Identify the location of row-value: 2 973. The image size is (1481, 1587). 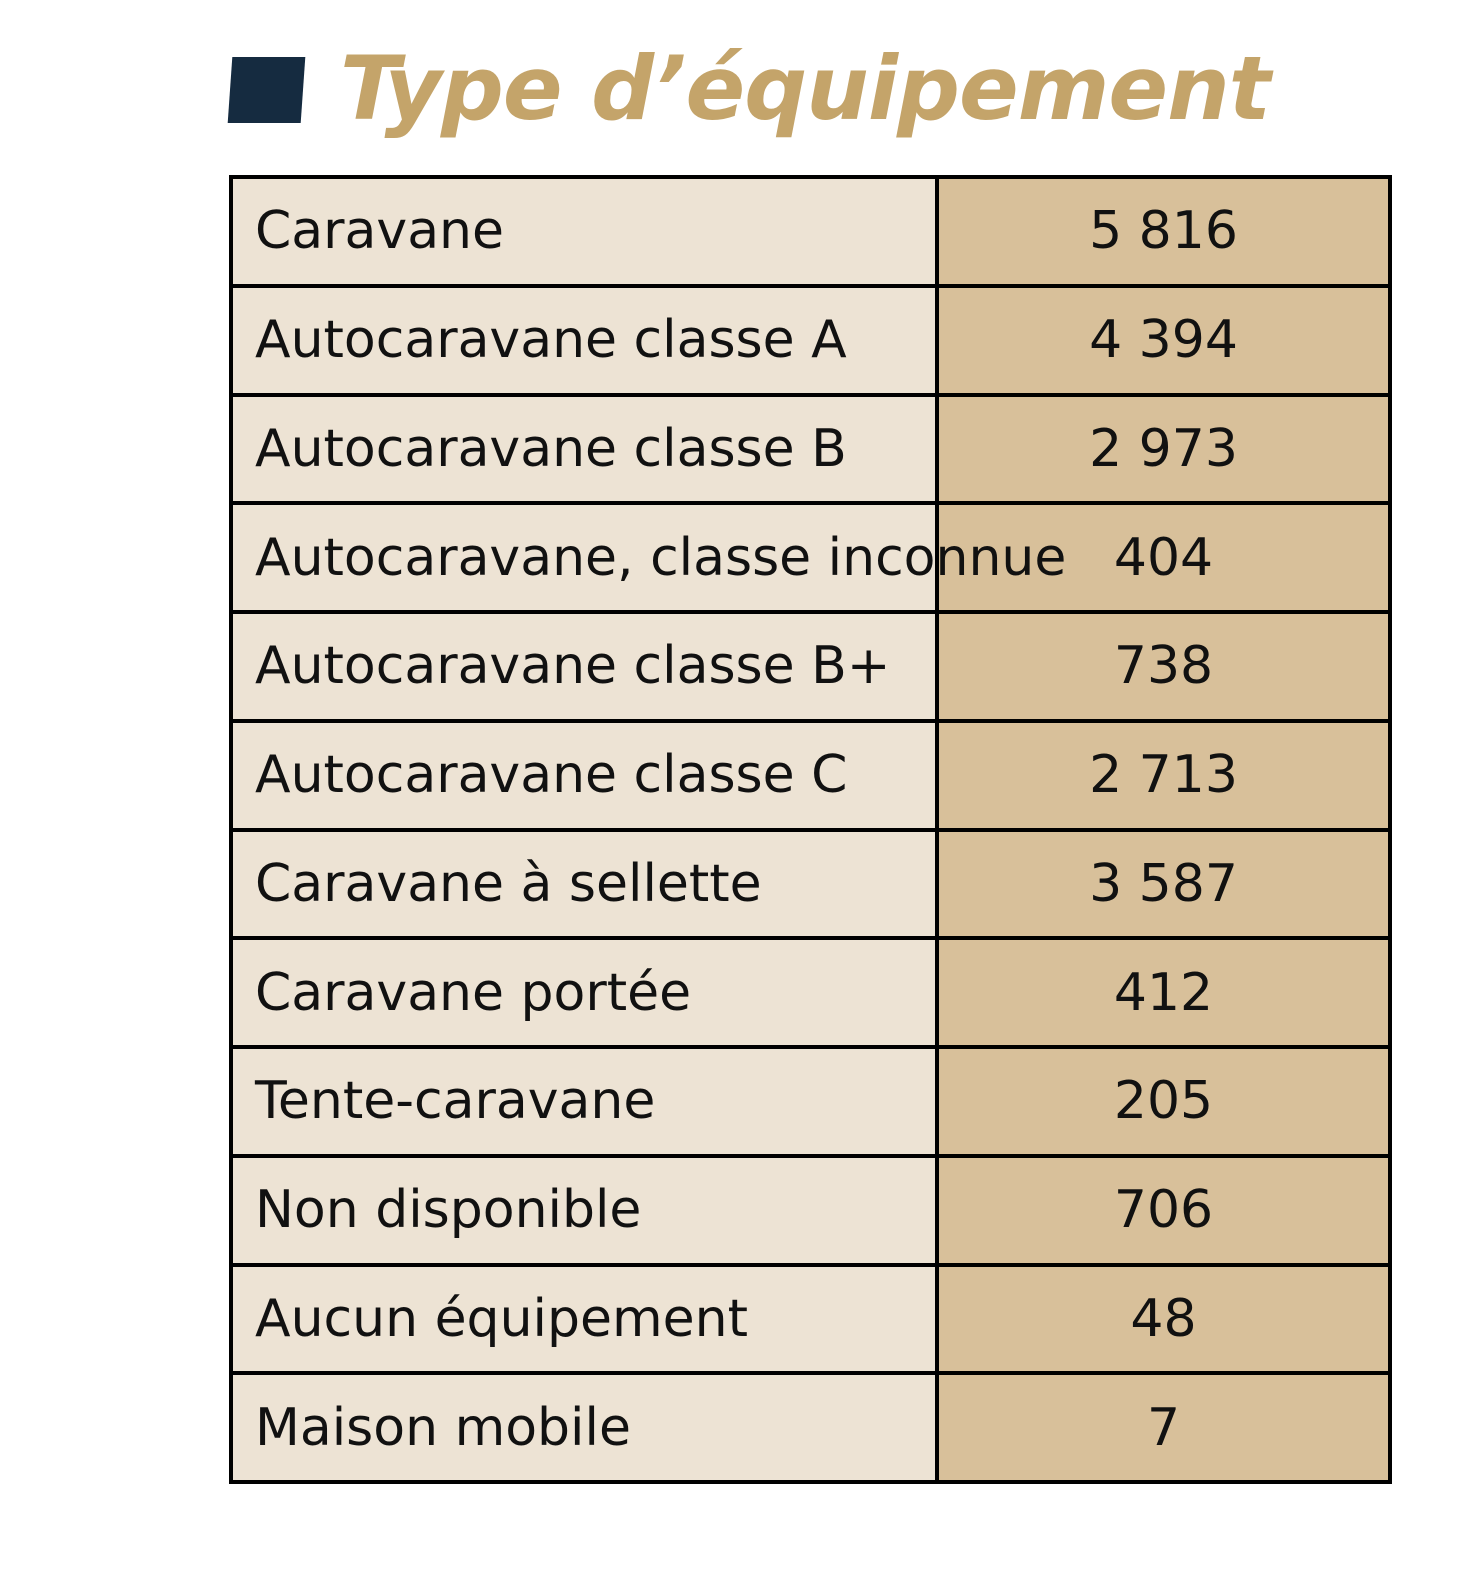
(1163, 449).